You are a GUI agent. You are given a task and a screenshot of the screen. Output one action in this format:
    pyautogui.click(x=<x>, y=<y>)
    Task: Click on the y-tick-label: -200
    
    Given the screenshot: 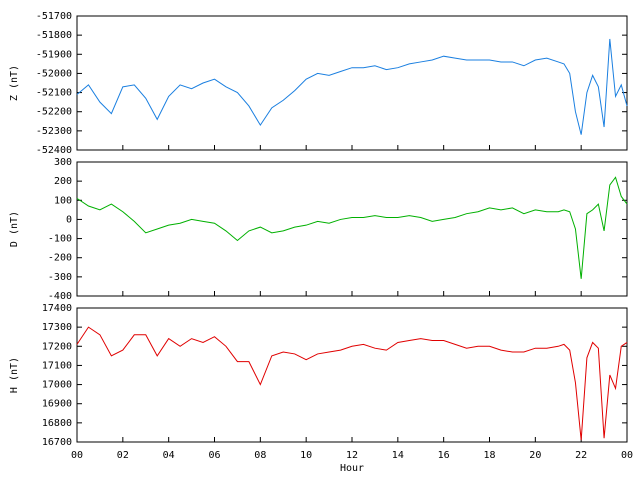 What is the action you would take?
    pyautogui.click(x=60, y=258)
    